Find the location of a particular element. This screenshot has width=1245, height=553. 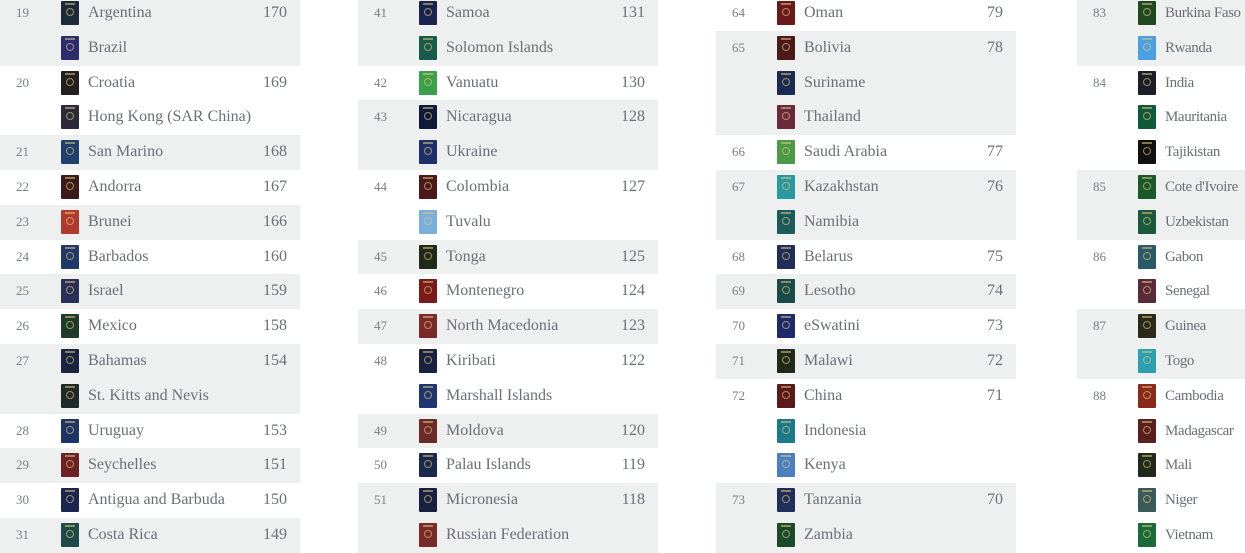

country-row: 71 Malawi 72 is located at coordinates (866, 361).